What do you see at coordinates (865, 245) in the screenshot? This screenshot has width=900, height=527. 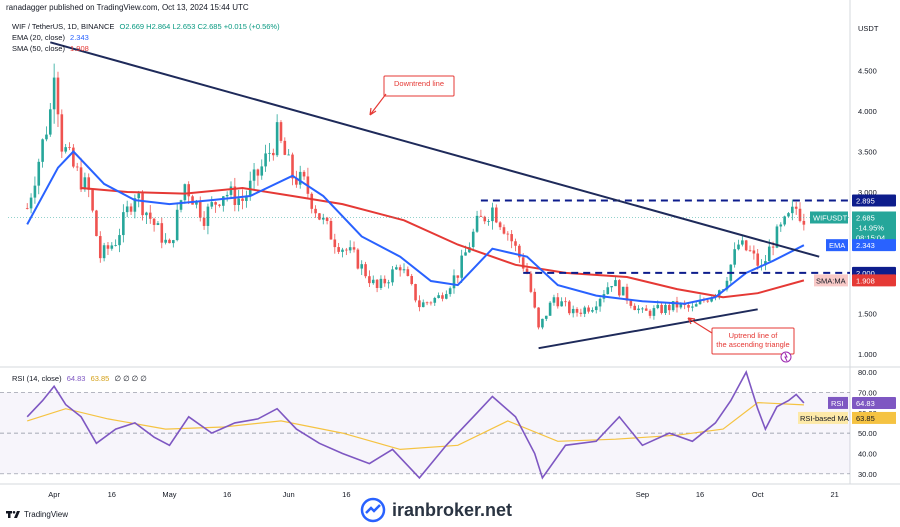 I see `ema-tag: 2.343` at bounding box center [865, 245].